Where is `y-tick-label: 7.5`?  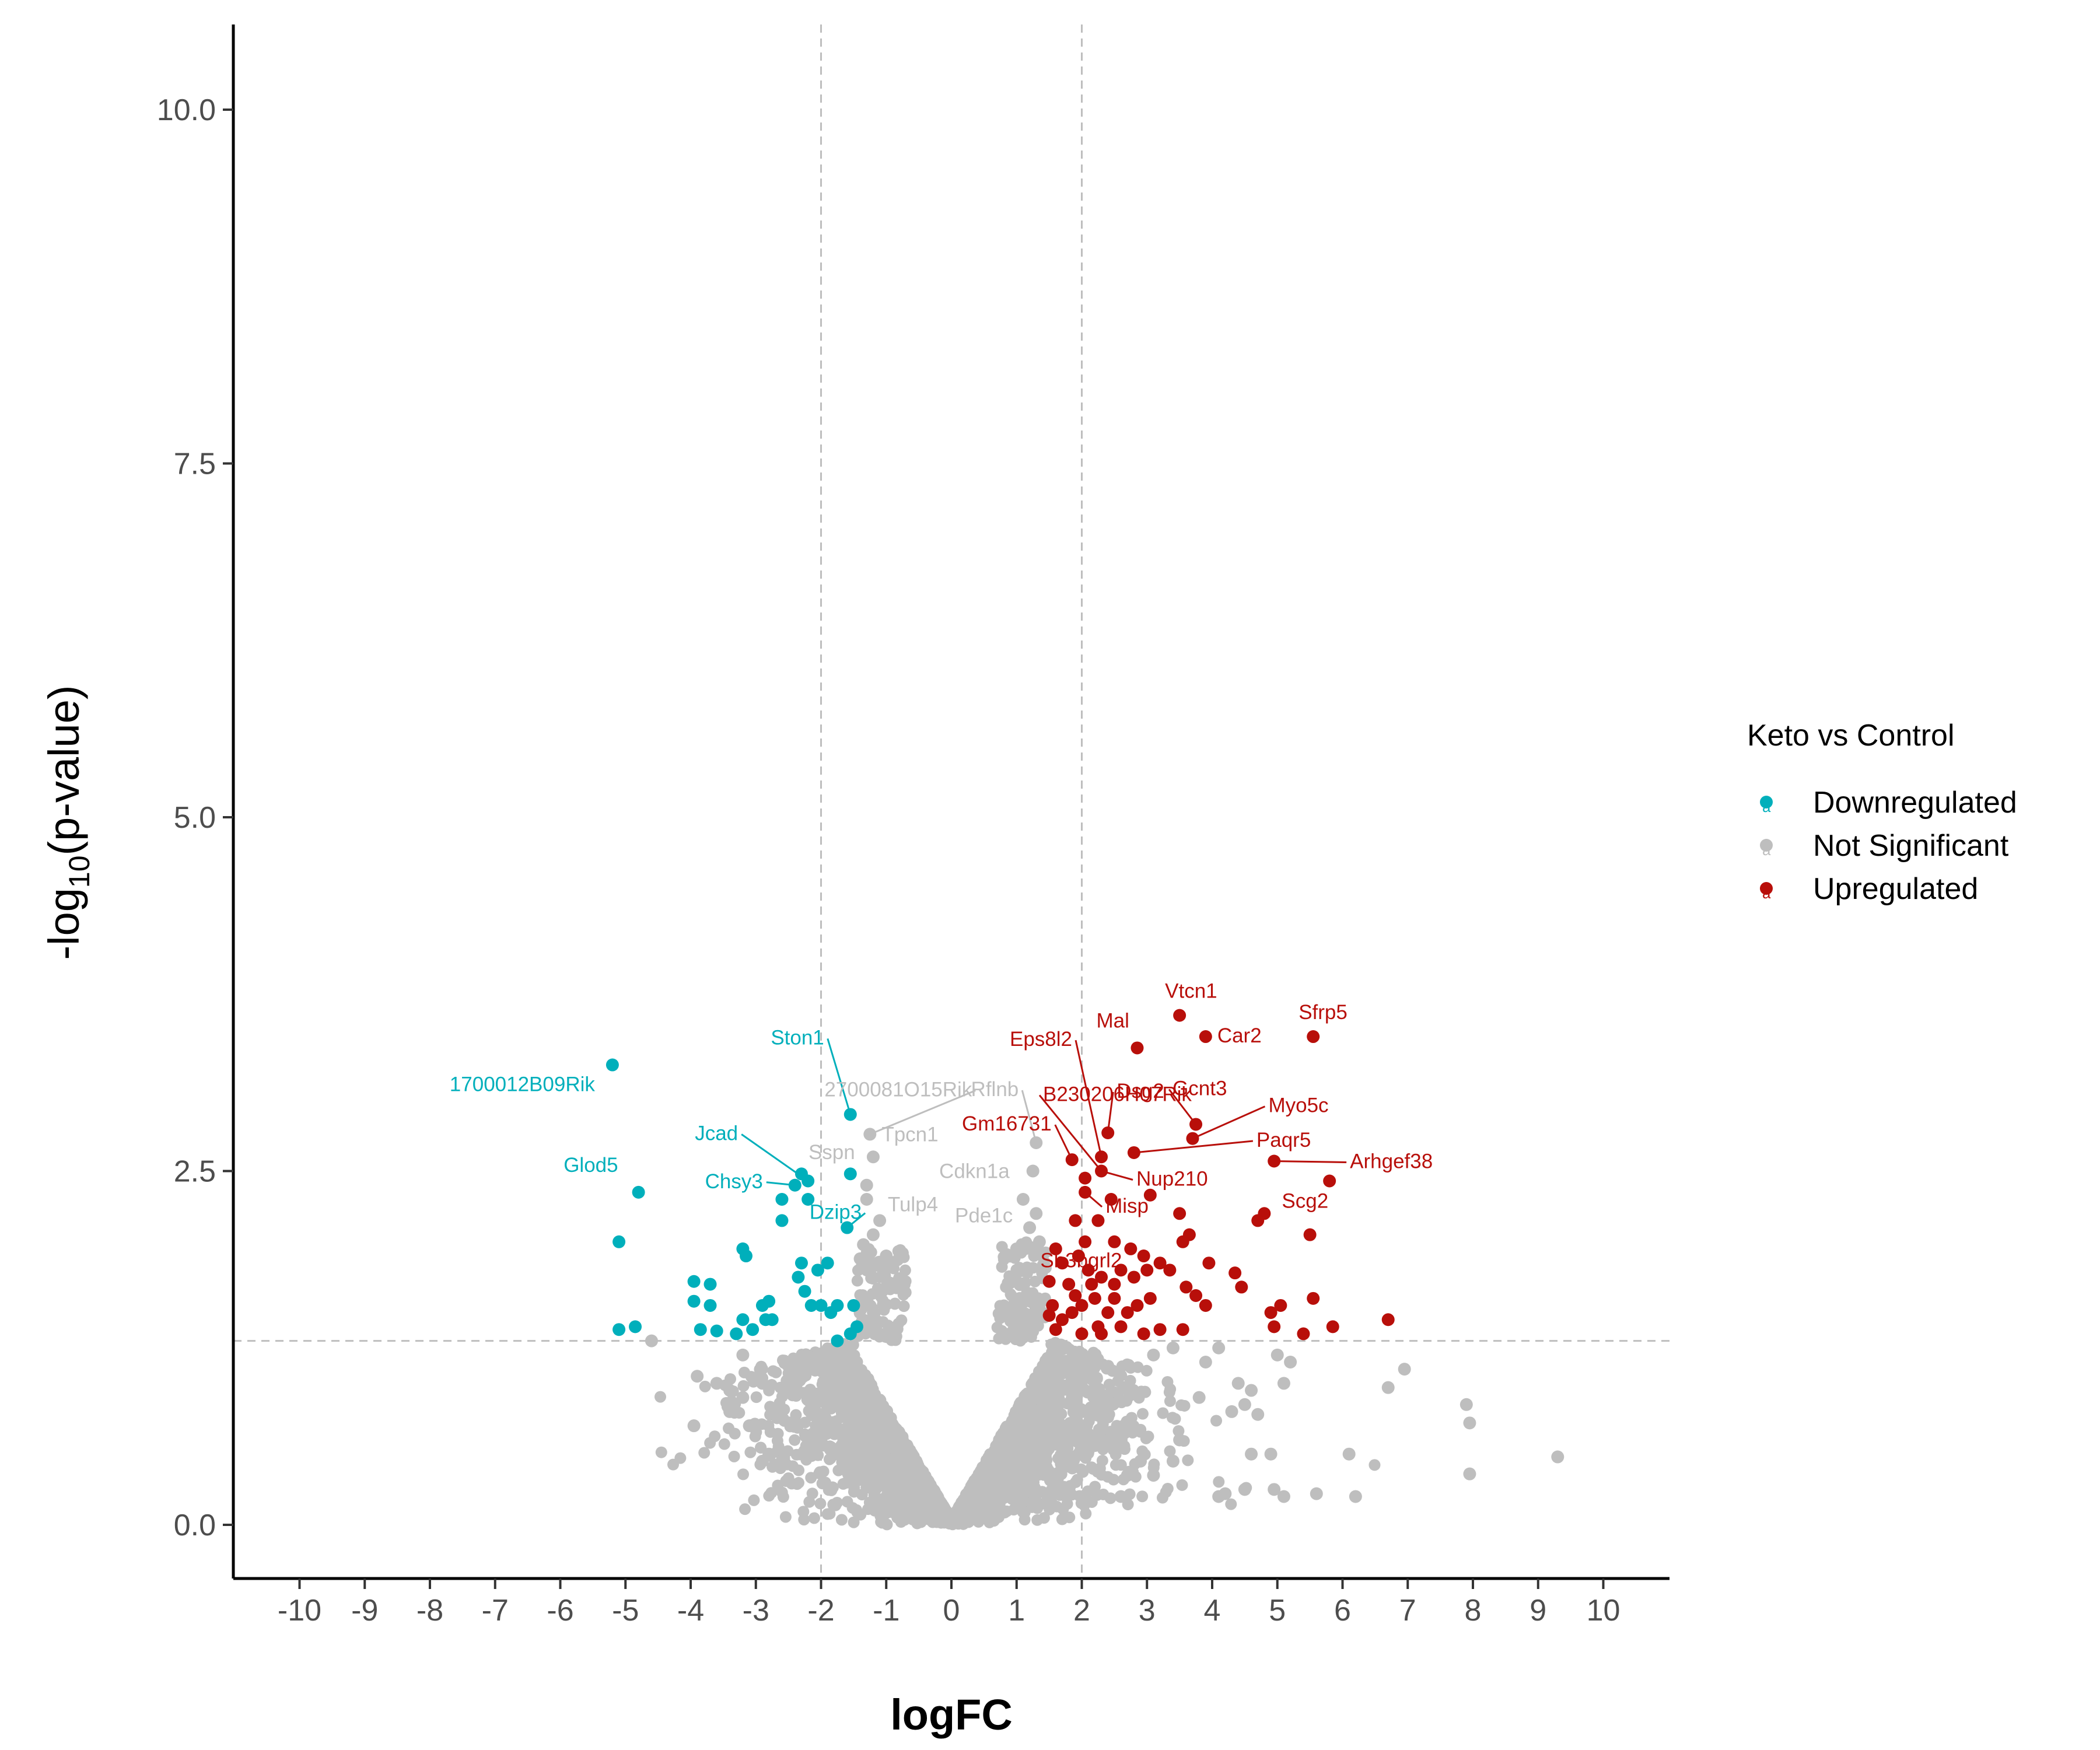 y-tick-label: 7.5 is located at coordinates (195, 464).